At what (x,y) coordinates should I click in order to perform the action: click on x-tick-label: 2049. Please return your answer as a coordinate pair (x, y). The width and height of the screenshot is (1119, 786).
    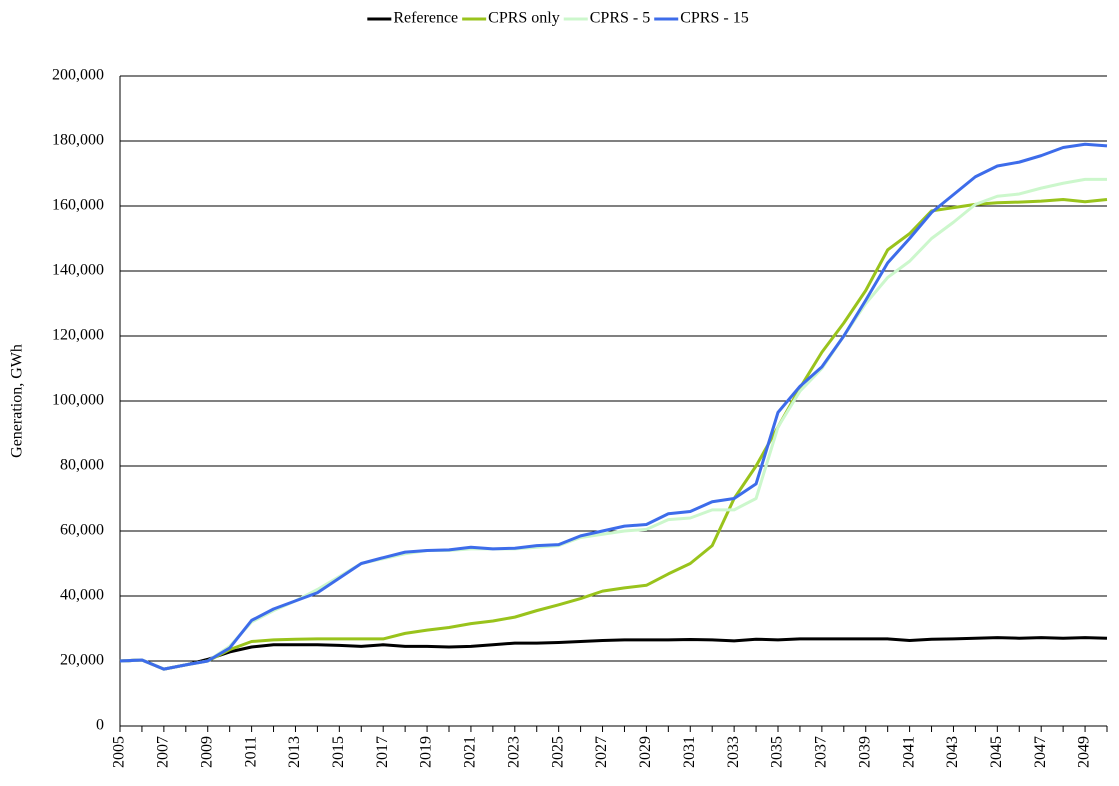
    Looking at the image, I should click on (1084, 752).